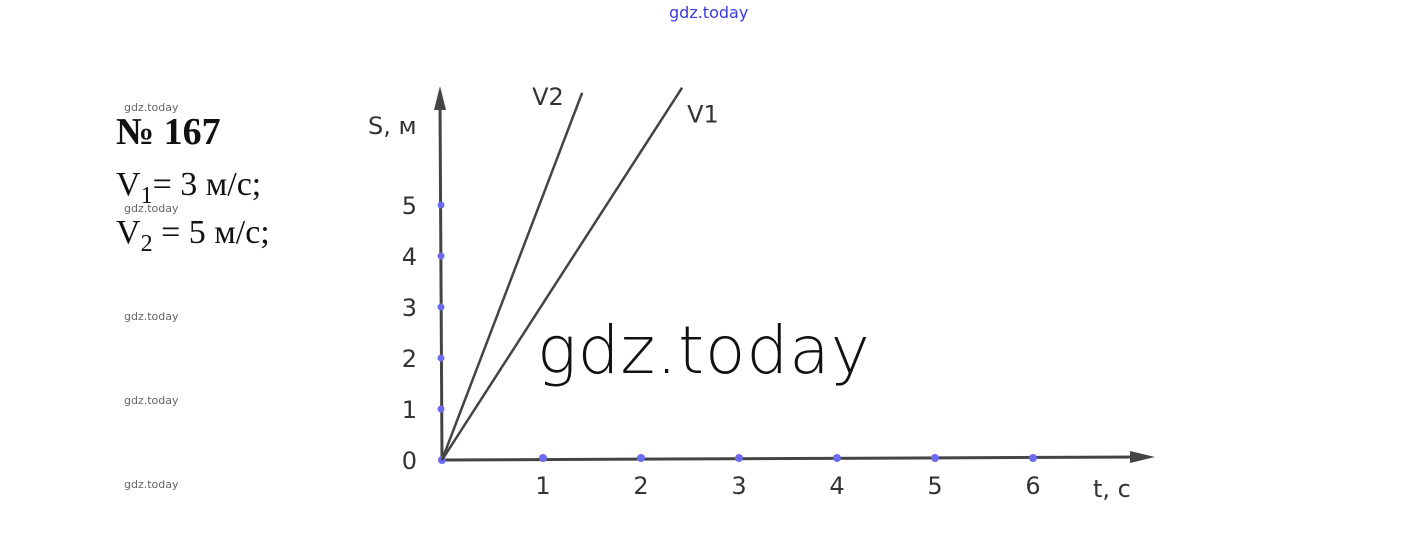 The image size is (1421, 553). What do you see at coordinates (704, 350) in the screenshot?
I see `watermark-large: gdz.today` at bounding box center [704, 350].